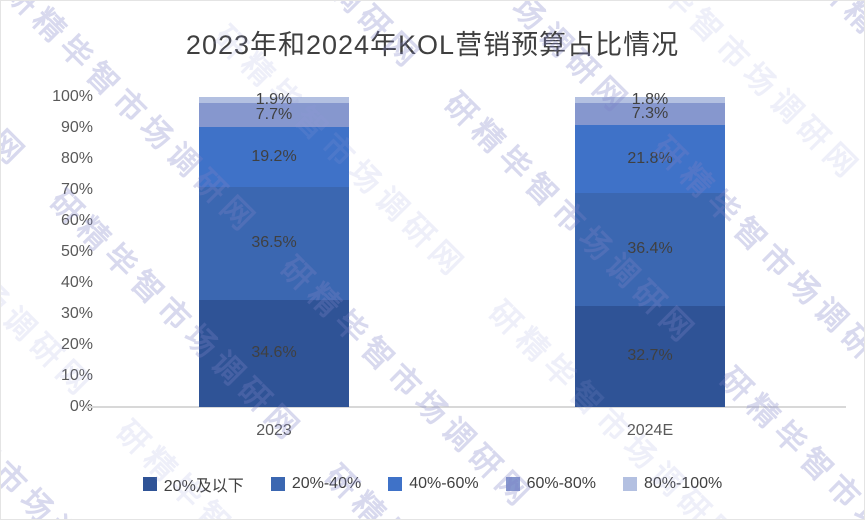 This screenshot has width=865, height=520. I want to click on bar-segment: 7.3%, so click(650, 114).